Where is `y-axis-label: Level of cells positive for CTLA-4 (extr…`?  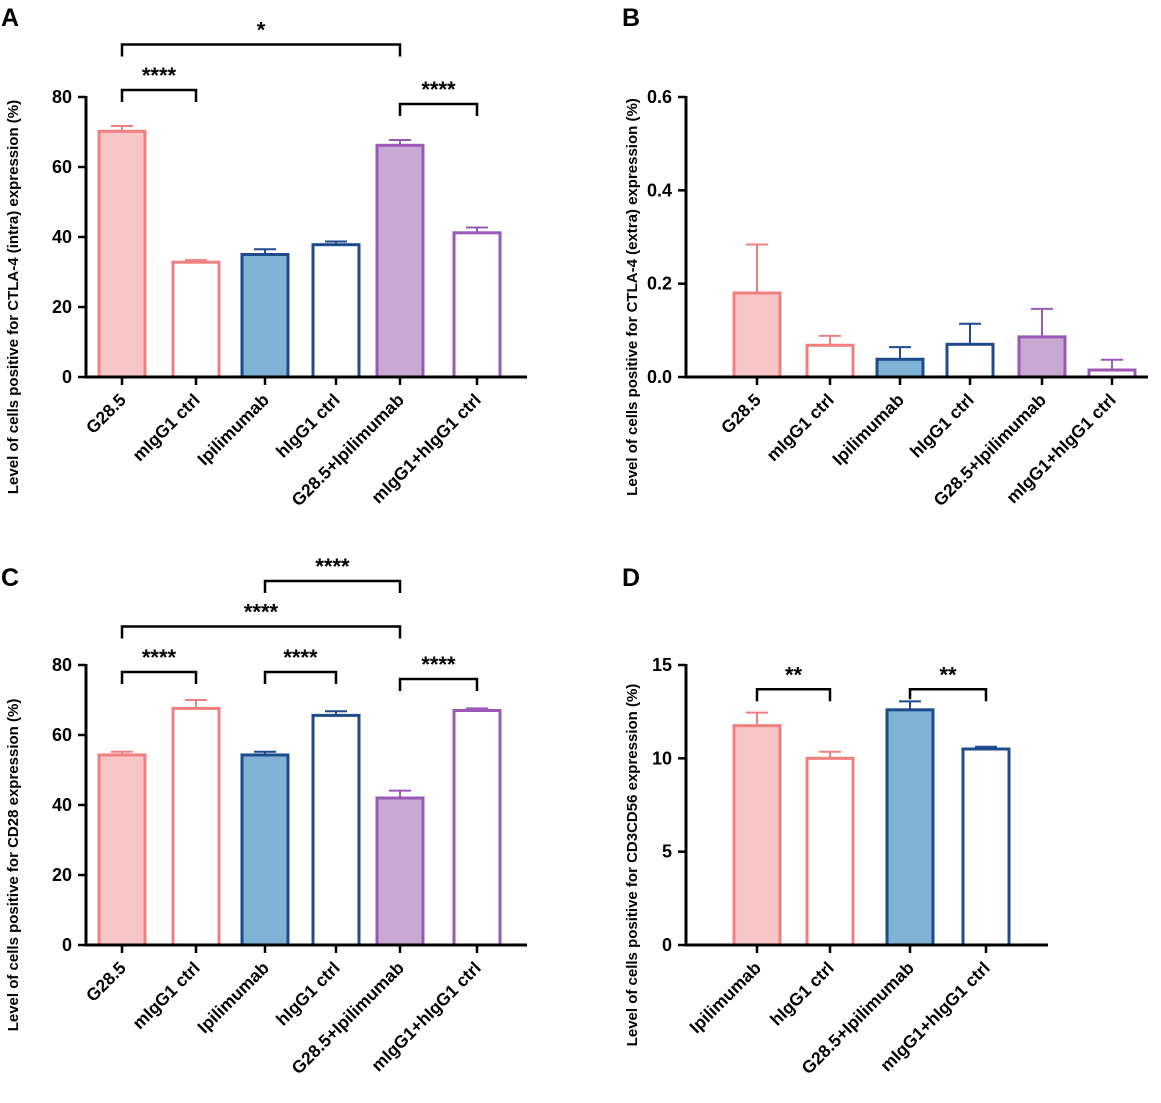 y-axis-label: Level of cells positive for CTLA-4 (extr… is located at coordinates (632, 297).